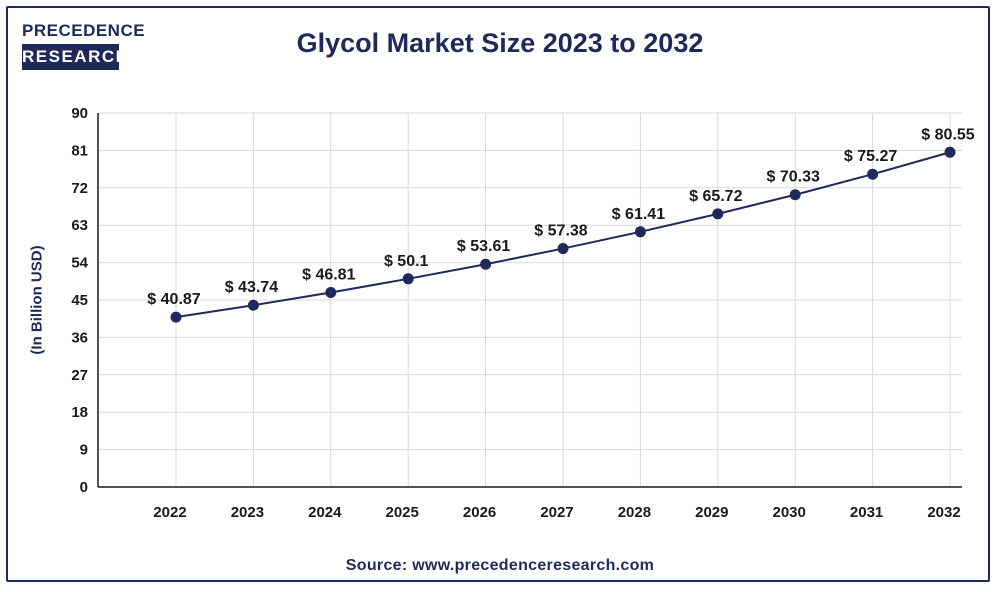 This screenshot has width=1000, height=592. Describe the element at coordinates (328, 274) in the screenshot. I see `data-label: $ 46.81` at that location.